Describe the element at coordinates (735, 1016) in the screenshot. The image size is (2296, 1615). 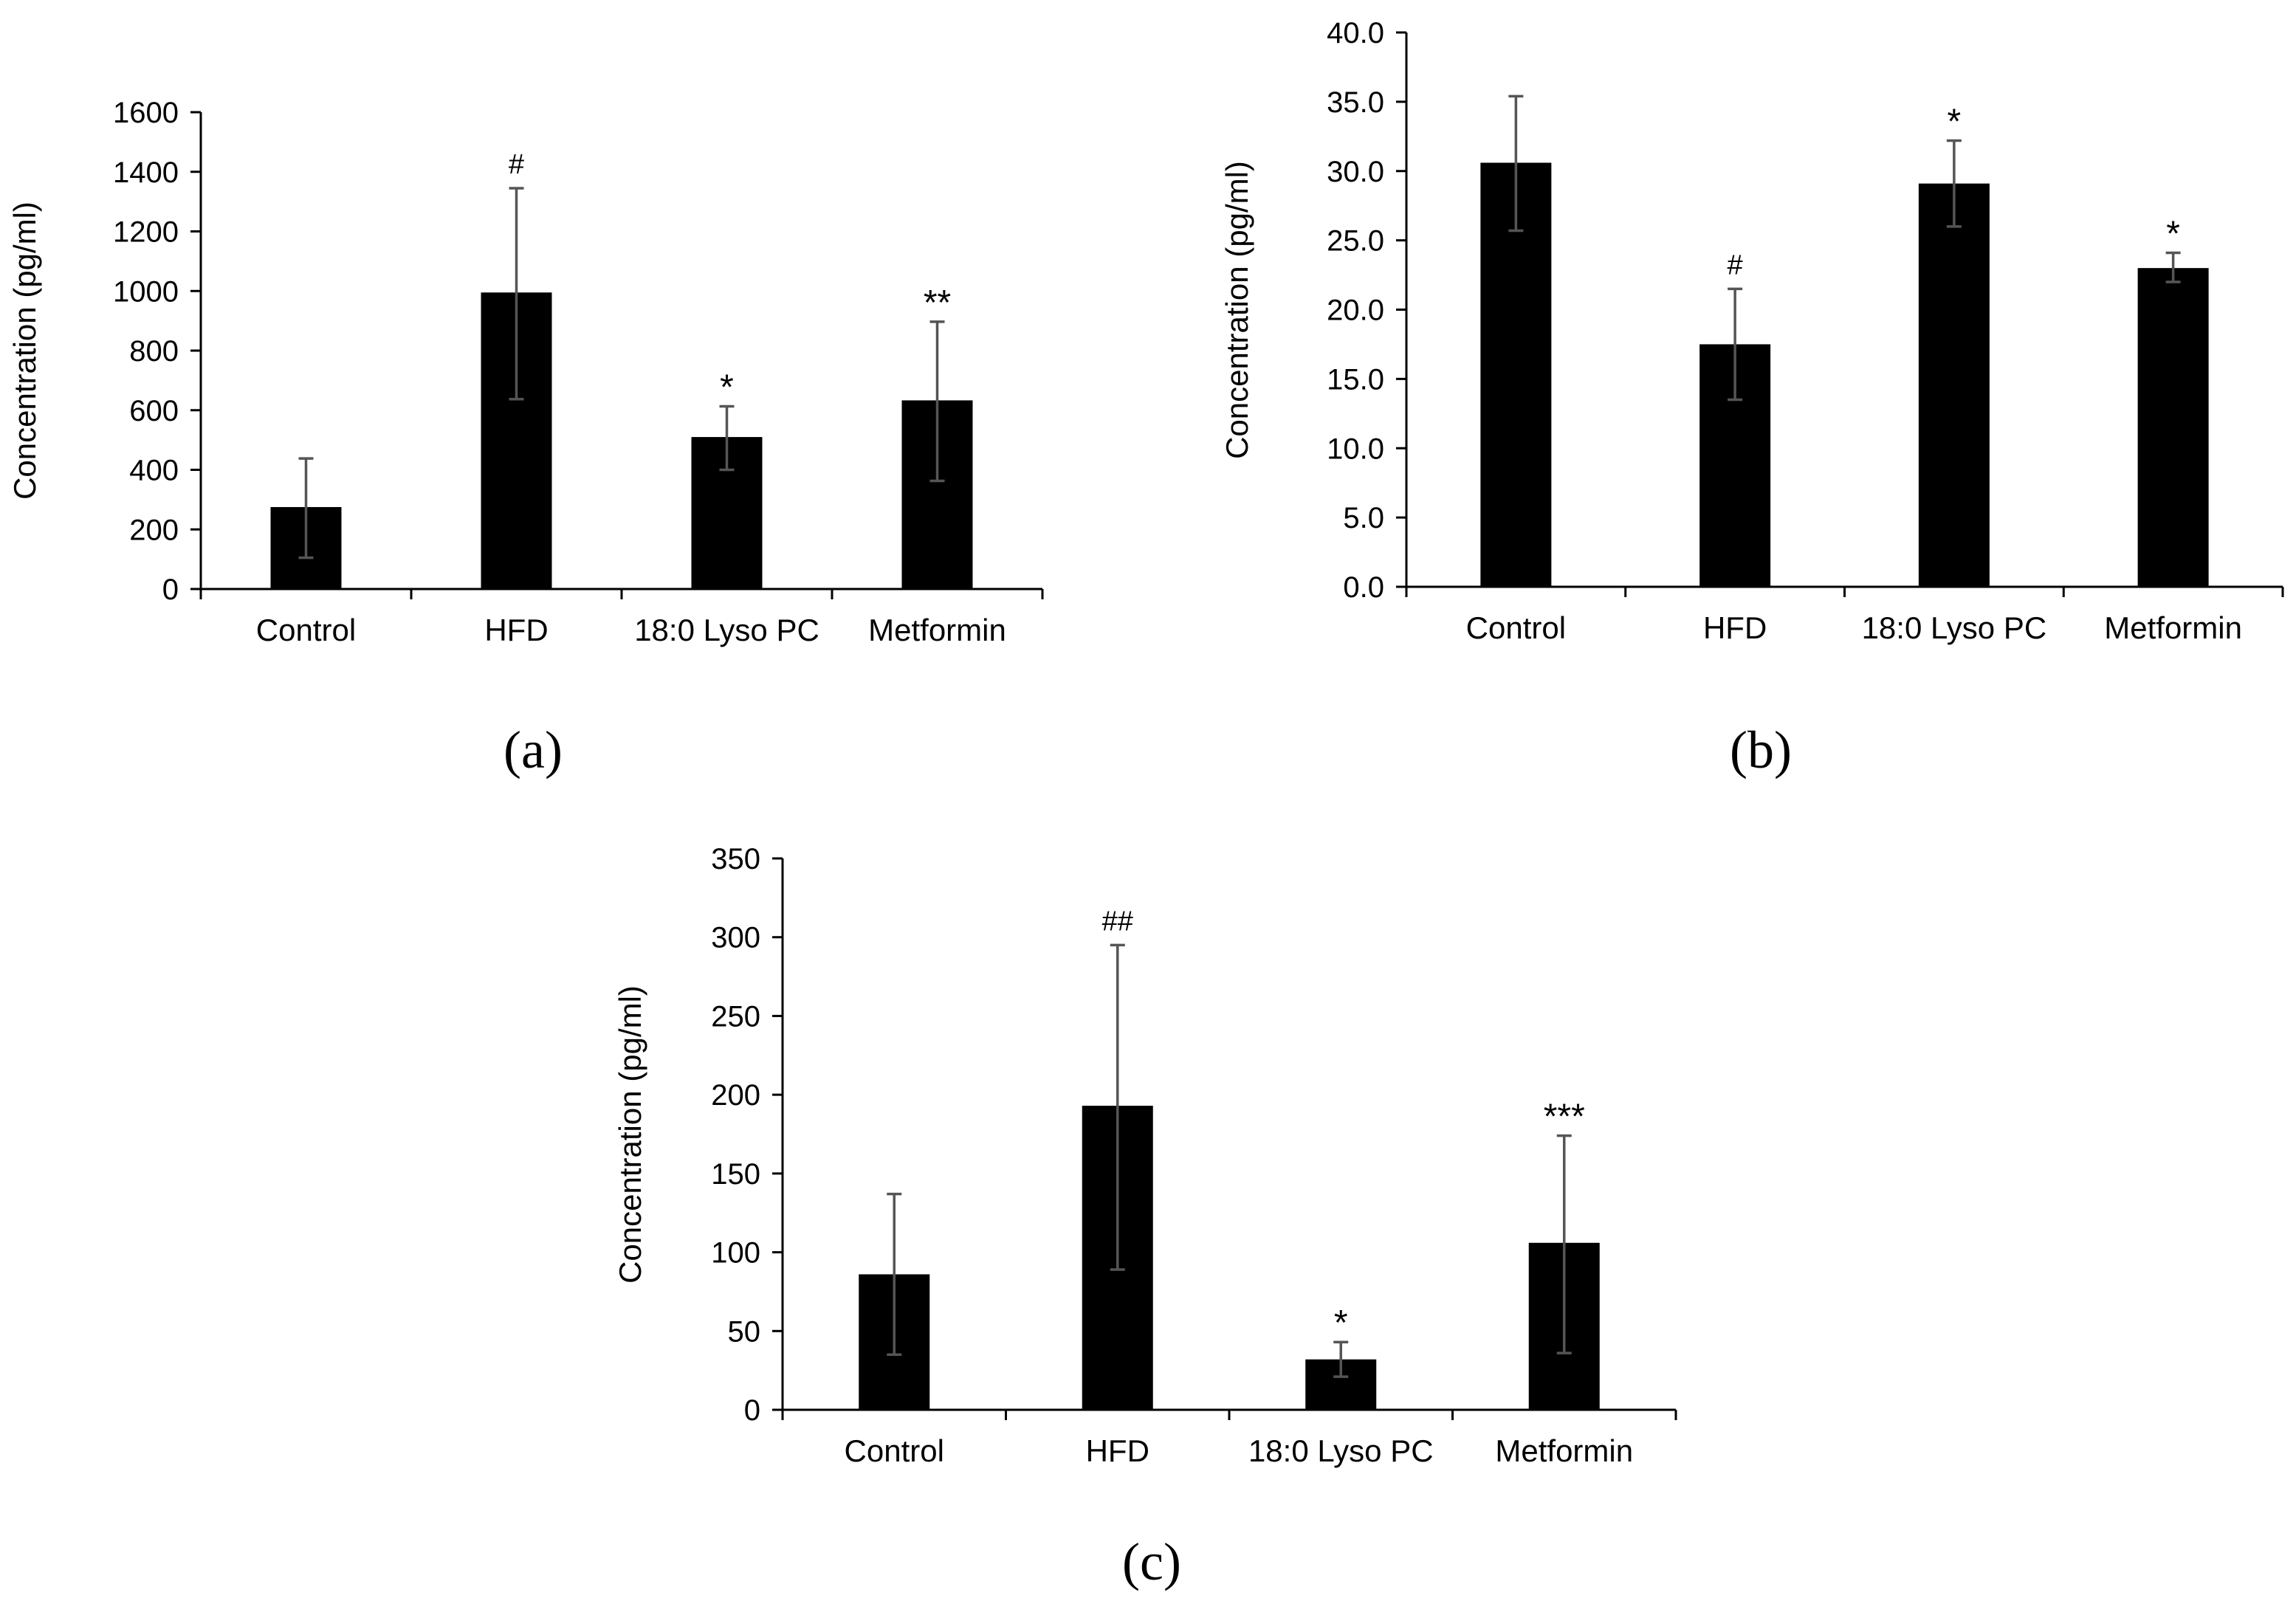
I see `y-tick-label: 250` at that location.